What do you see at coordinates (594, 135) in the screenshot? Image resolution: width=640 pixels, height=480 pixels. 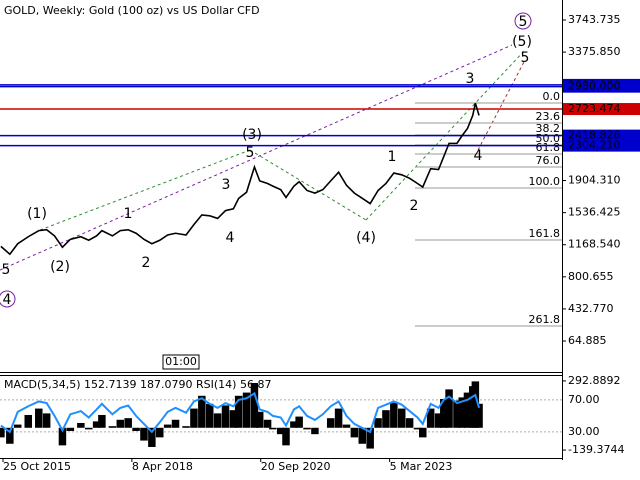 I see `price-level-label: 2418.826` at bounding box center [594, 135].